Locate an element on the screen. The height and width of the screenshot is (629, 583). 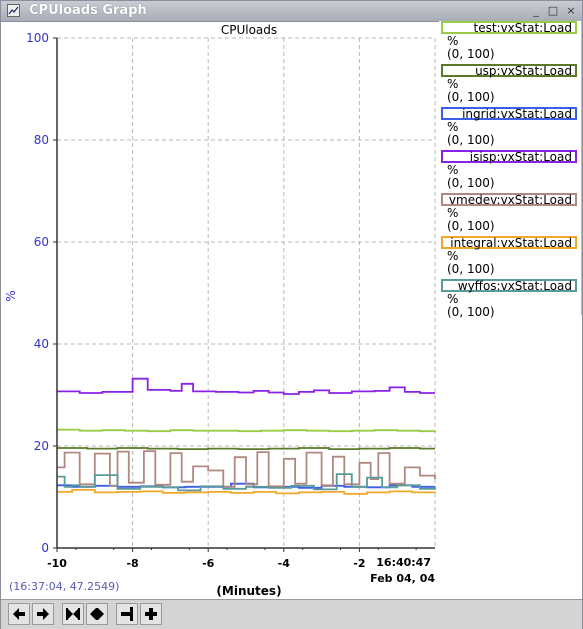
legend-series-name: wyffos:vxStat:Load is located at coordinates (514, 286).